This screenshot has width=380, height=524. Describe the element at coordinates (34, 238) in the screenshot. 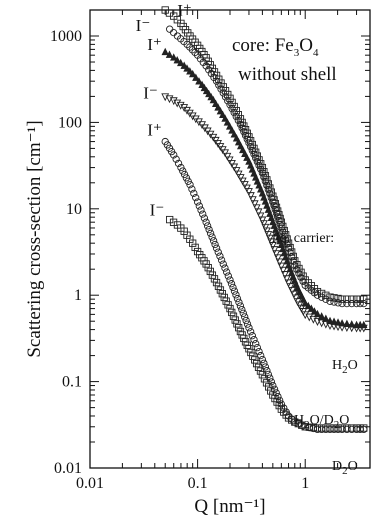

I see `y-axis-label: Scattering cross-section [cm⁻¹]` at that location.